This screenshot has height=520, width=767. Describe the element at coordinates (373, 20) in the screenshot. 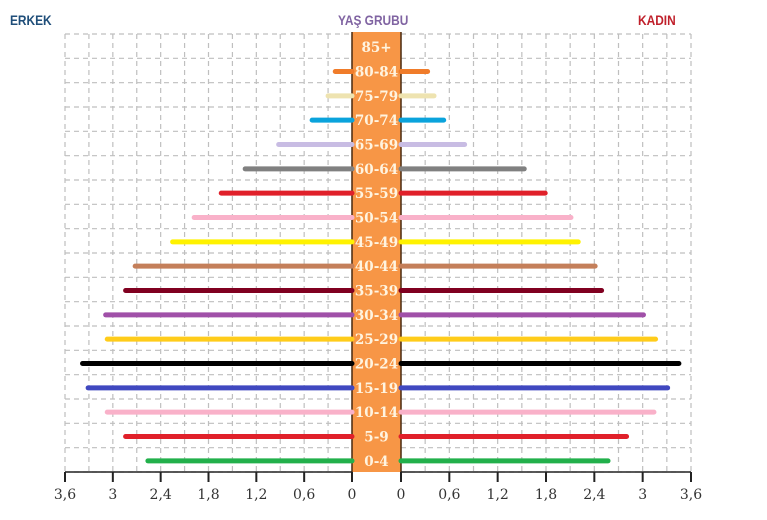

I see `center-title-yas-grubu: YAŞ GRUBU` at that location.